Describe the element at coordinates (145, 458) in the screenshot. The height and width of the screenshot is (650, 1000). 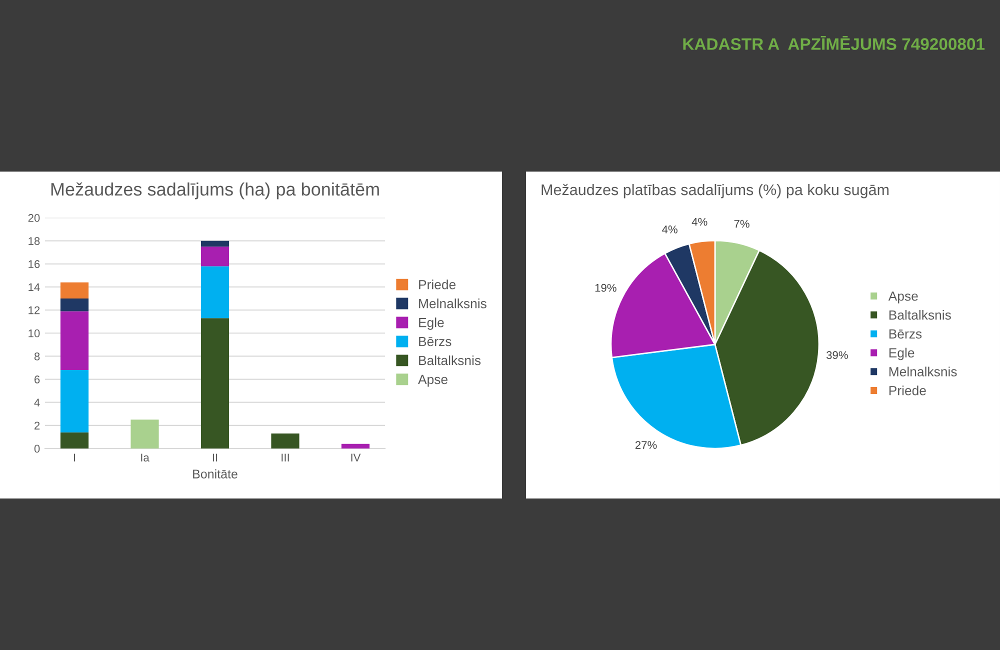
I see `x-tick-label: Ia` at that location.